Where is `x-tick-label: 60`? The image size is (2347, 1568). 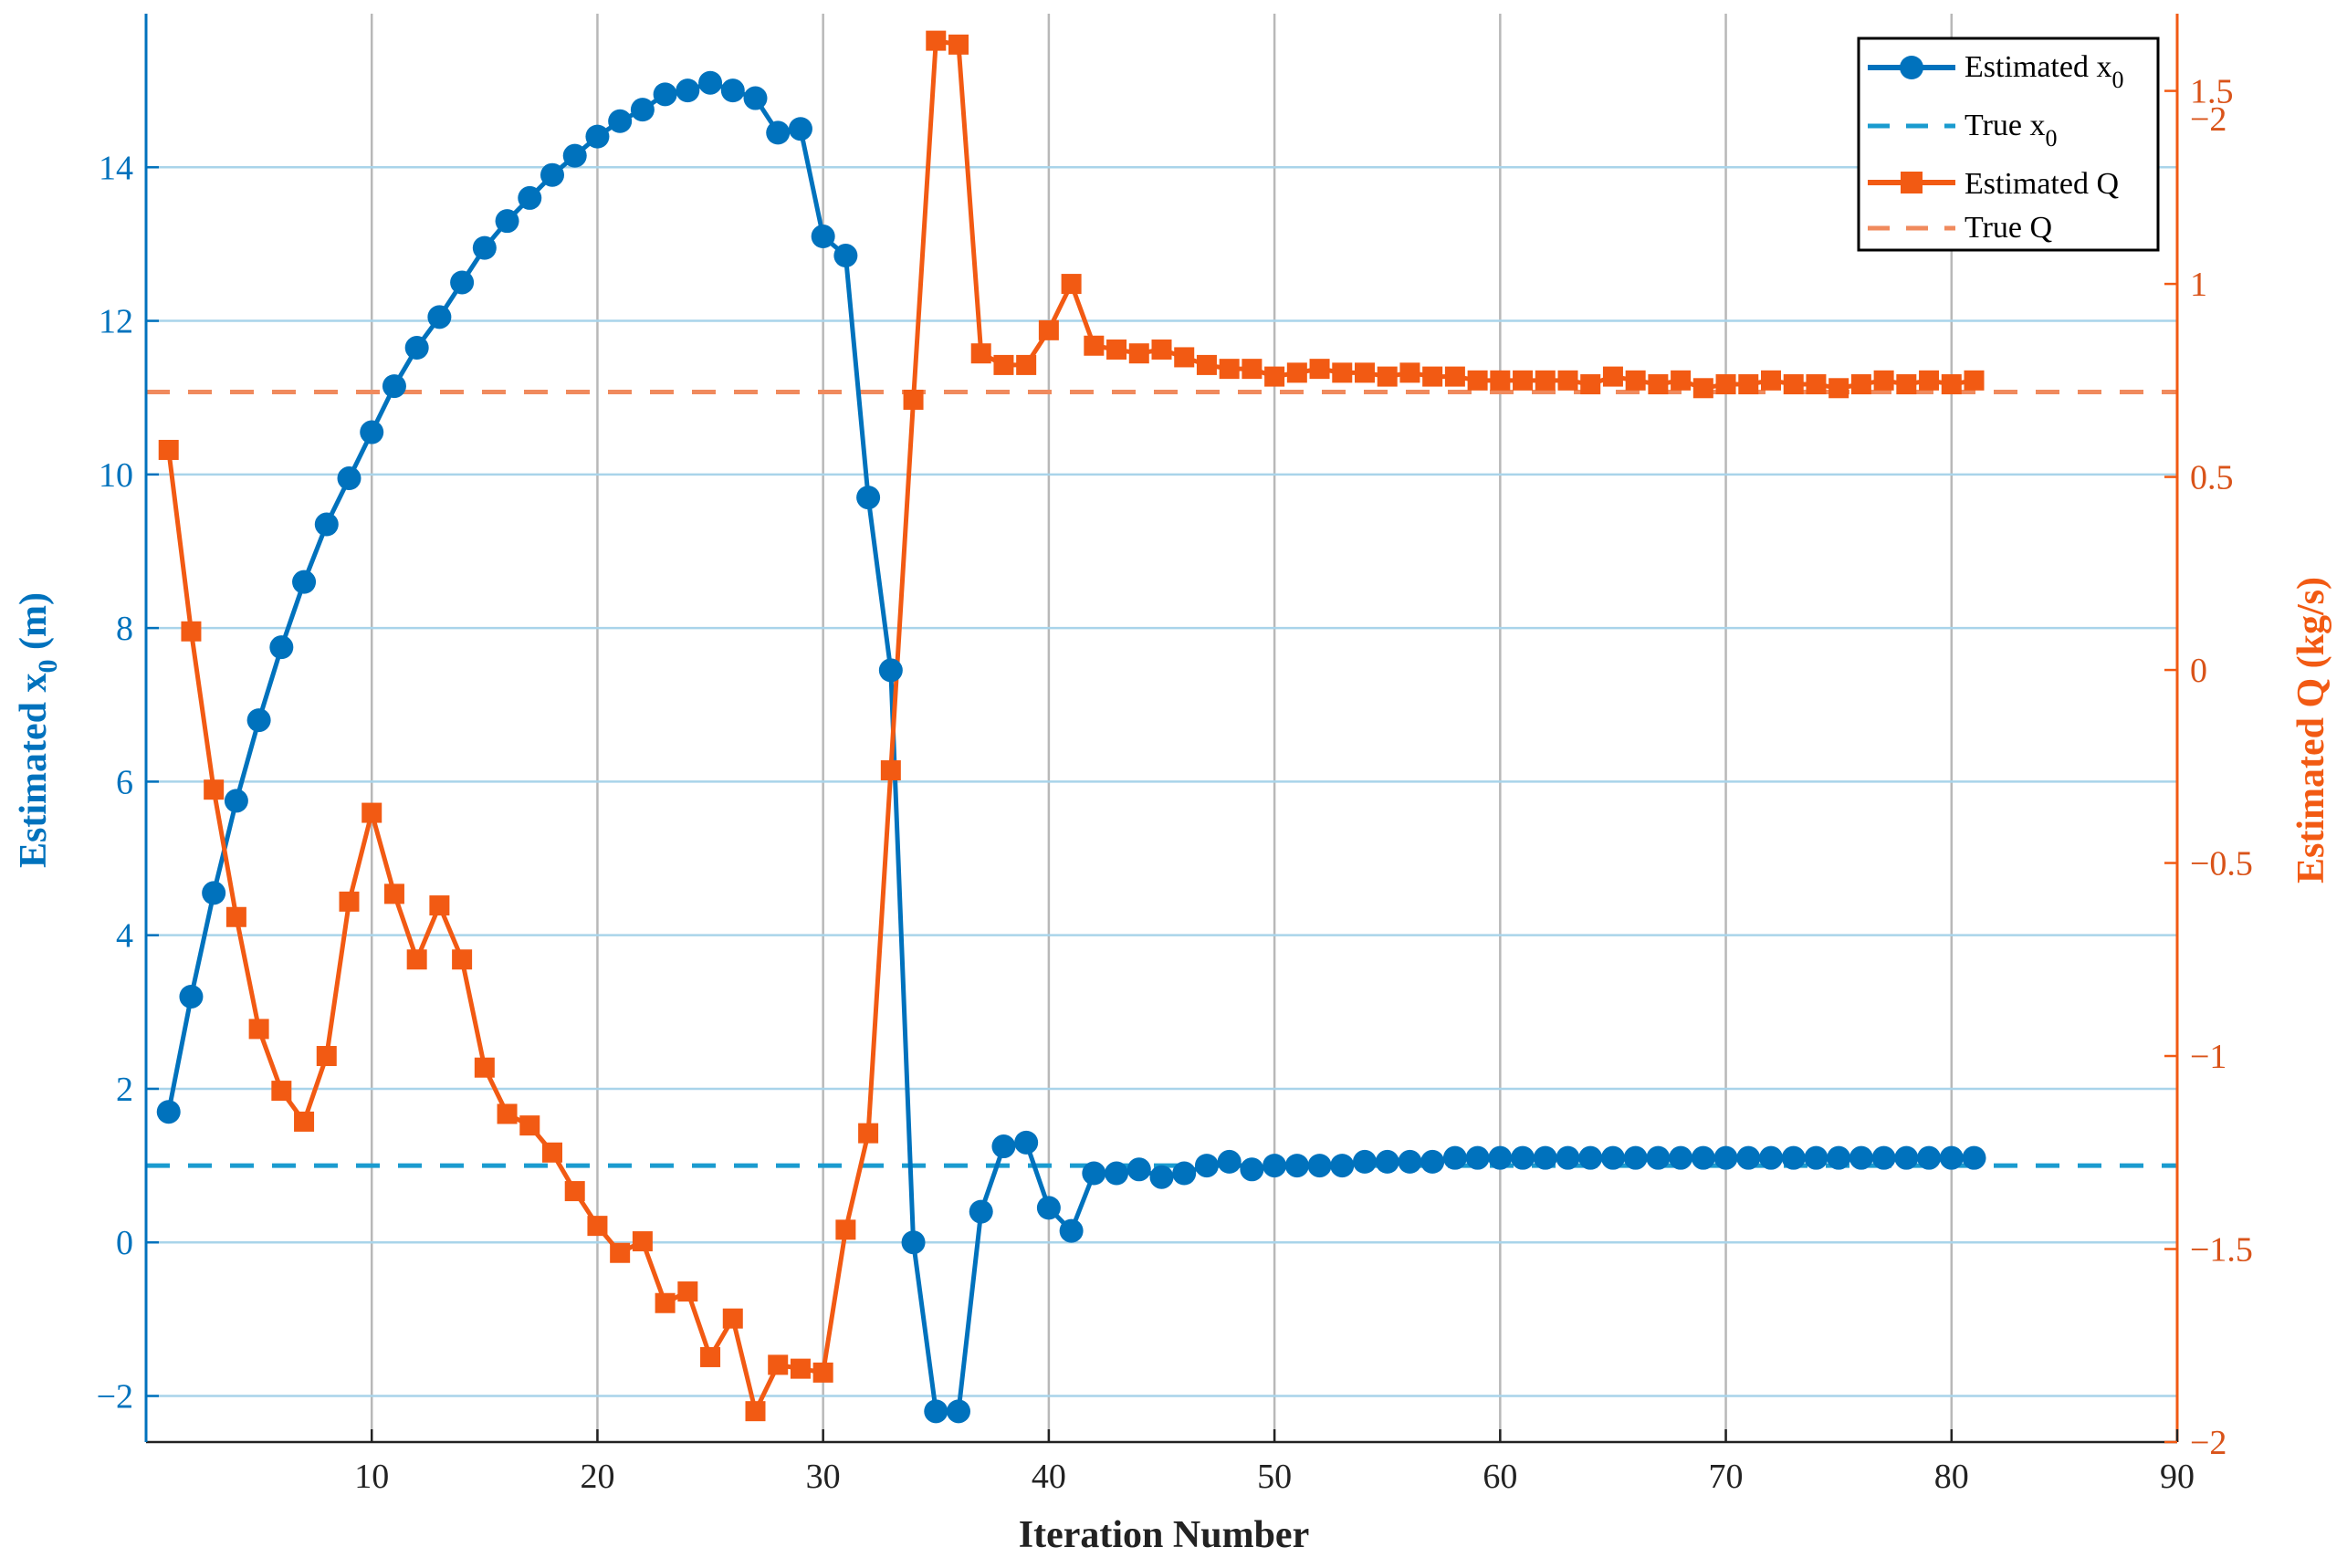 x-tick-label: 60 is located at coordinates (1500, 1477).